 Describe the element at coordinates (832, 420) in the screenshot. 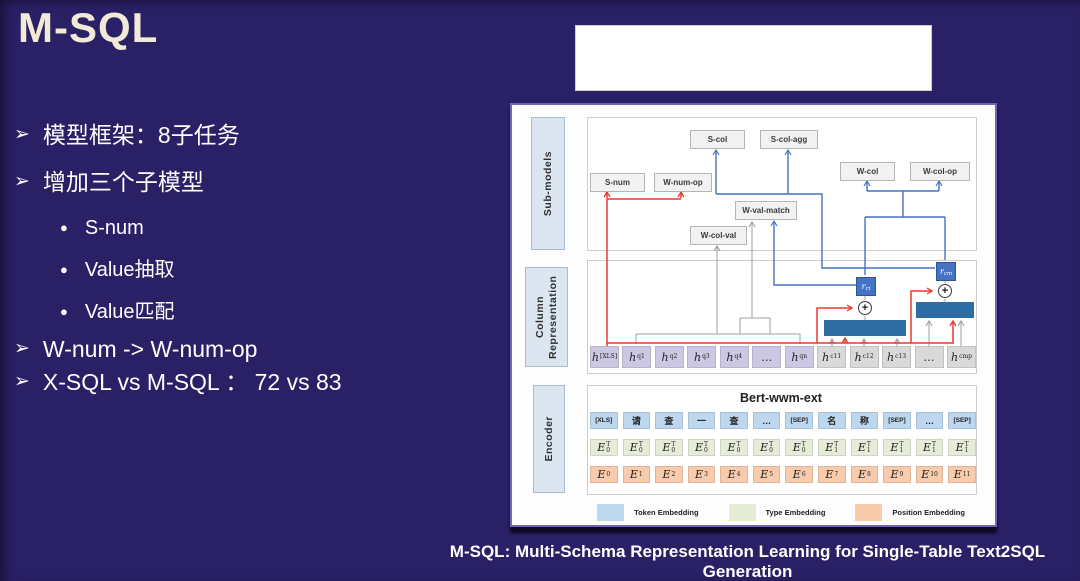

I see `encoder-token: 名` at that location.